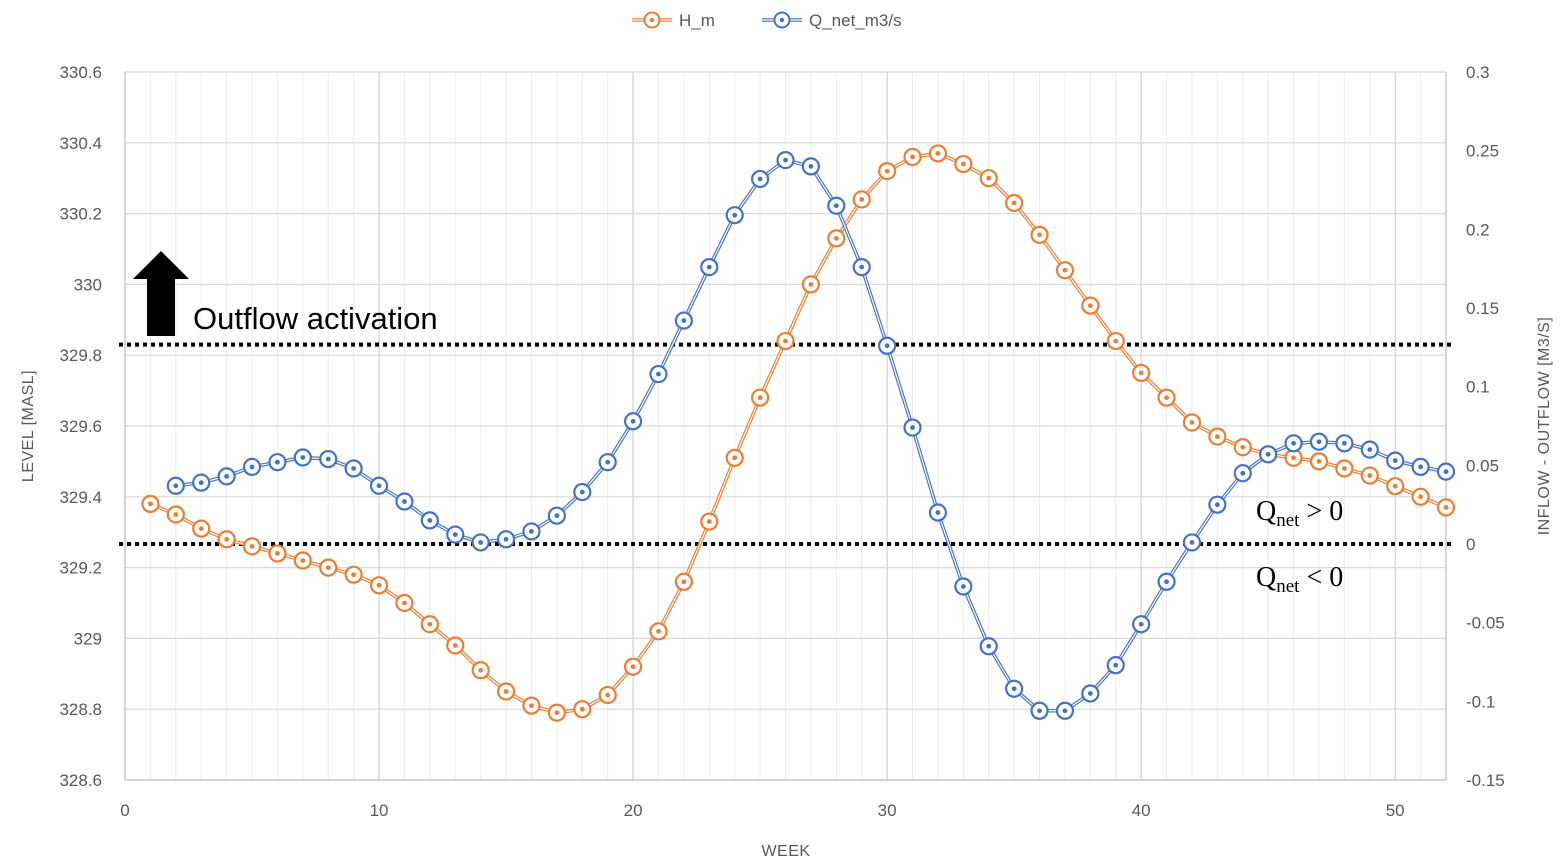  I want to click on legend: H_m Q_net_m3/s, so click(767, 20).